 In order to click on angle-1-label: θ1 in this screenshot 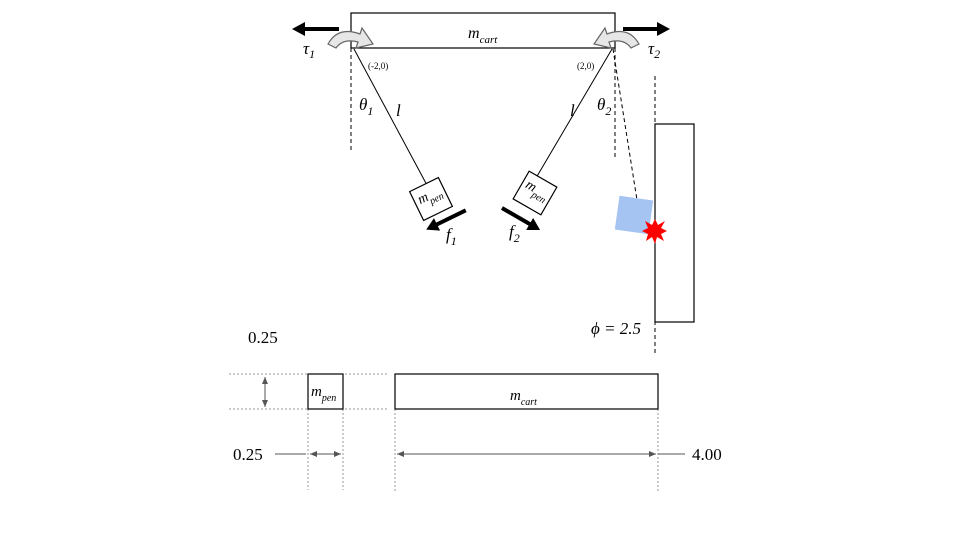, I will do `click(366, 106)`.